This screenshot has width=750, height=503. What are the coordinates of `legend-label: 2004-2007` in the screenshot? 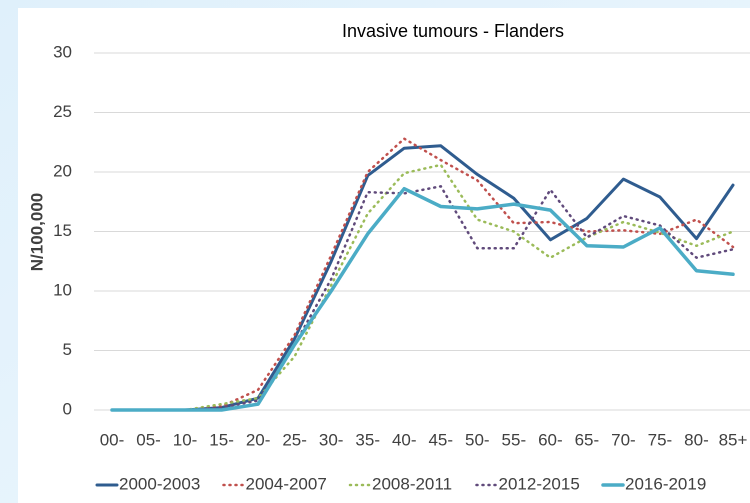 It's located at (286, 483).